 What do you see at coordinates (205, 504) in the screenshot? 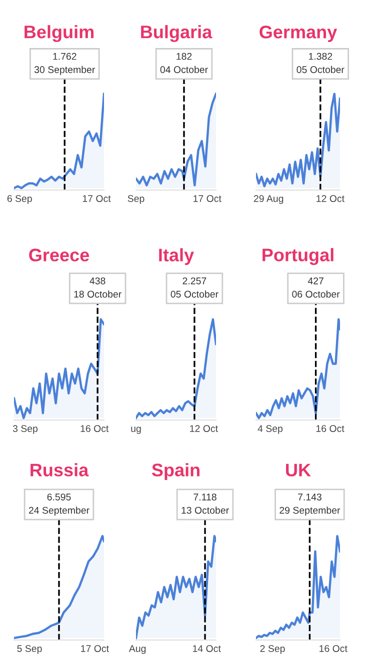
I see `ref-line-label: 7.118 13 October` at bounding box center [205, 504].